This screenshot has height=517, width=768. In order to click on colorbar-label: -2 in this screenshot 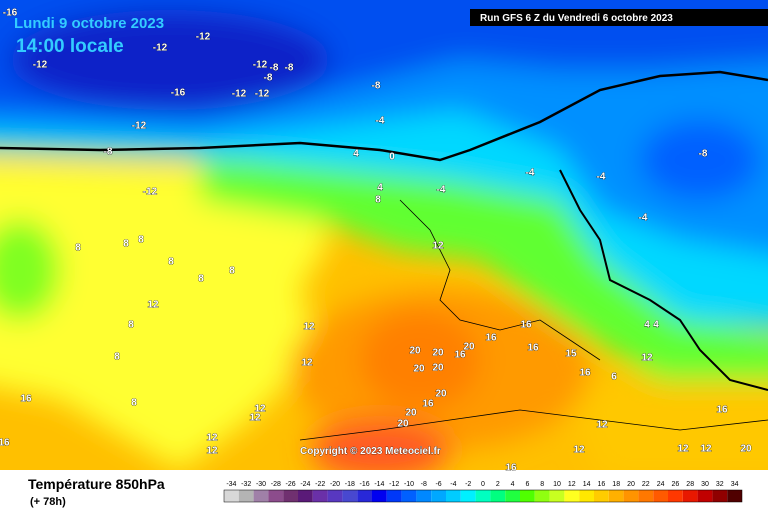, I will do `click(468, 484)`.